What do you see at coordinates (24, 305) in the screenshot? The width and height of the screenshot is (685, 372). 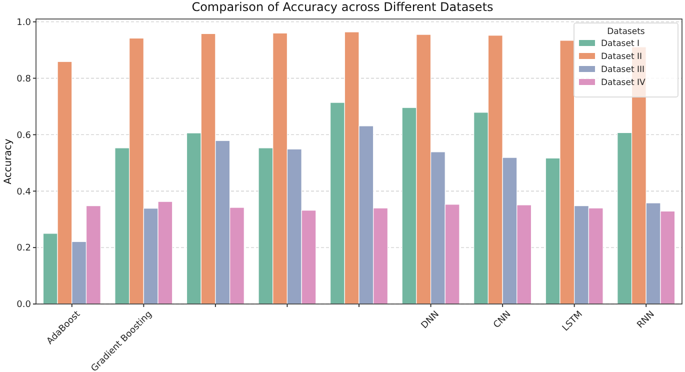 I see `y-tick-label: 0.0` at bounding box center [24, 305].